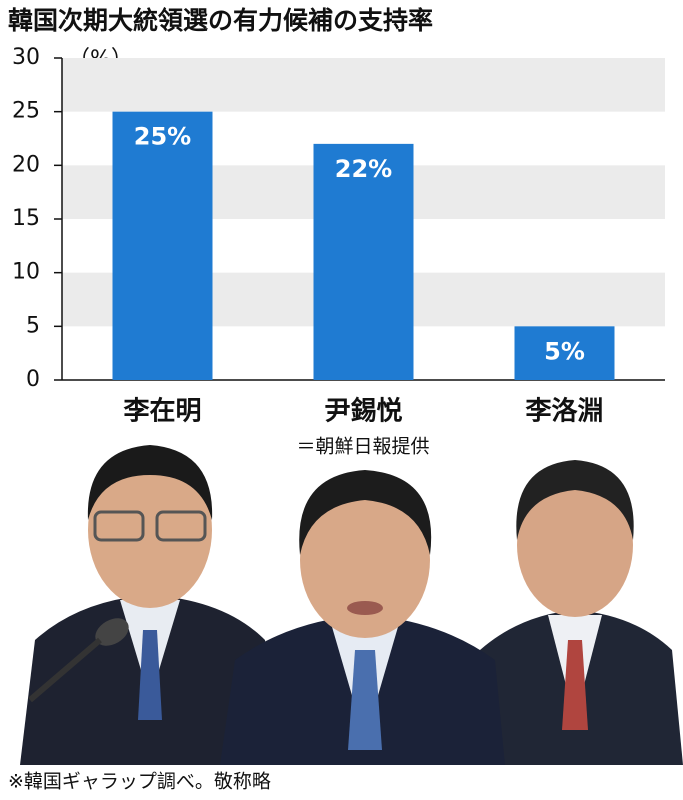 This screenshot has height=800, width=683. I want to click on x-tick-label: 尹錫悦, so click(363, 411).